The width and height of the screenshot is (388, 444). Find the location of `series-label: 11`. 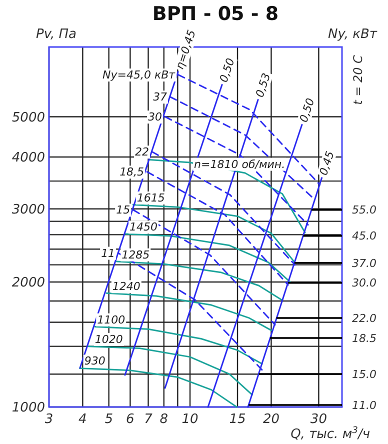

series-label: 11 is located at coordinates (108, 253).